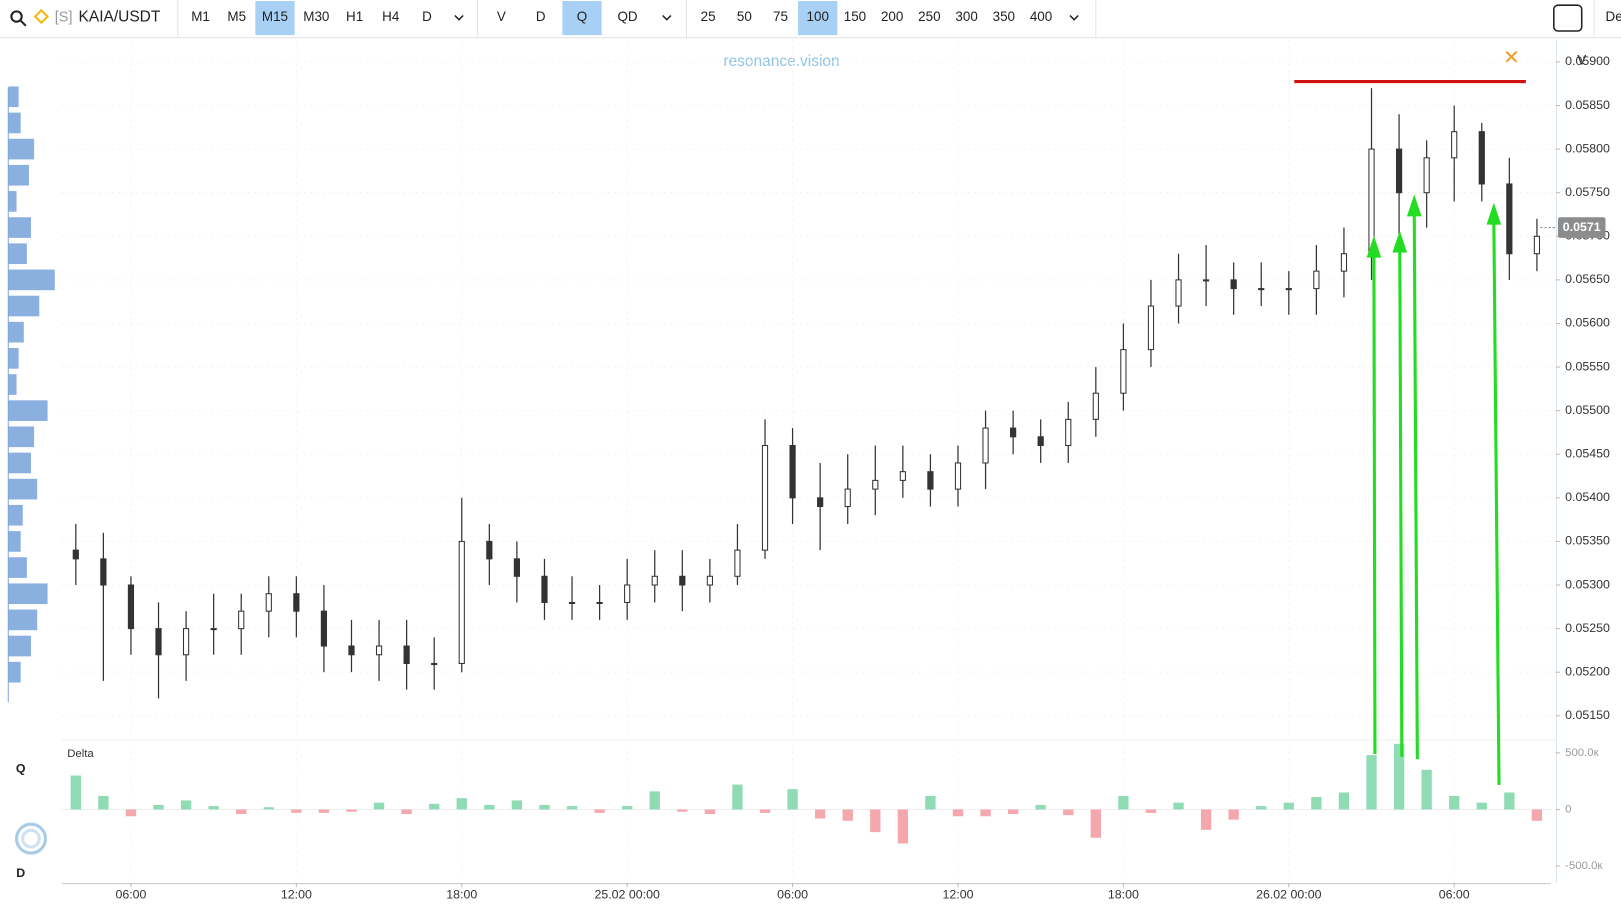 The width and height of the screenshot is (1621, 913). Describe the element at coordinates (16, 16) in the screenshot. I see `search-icon` at that location.